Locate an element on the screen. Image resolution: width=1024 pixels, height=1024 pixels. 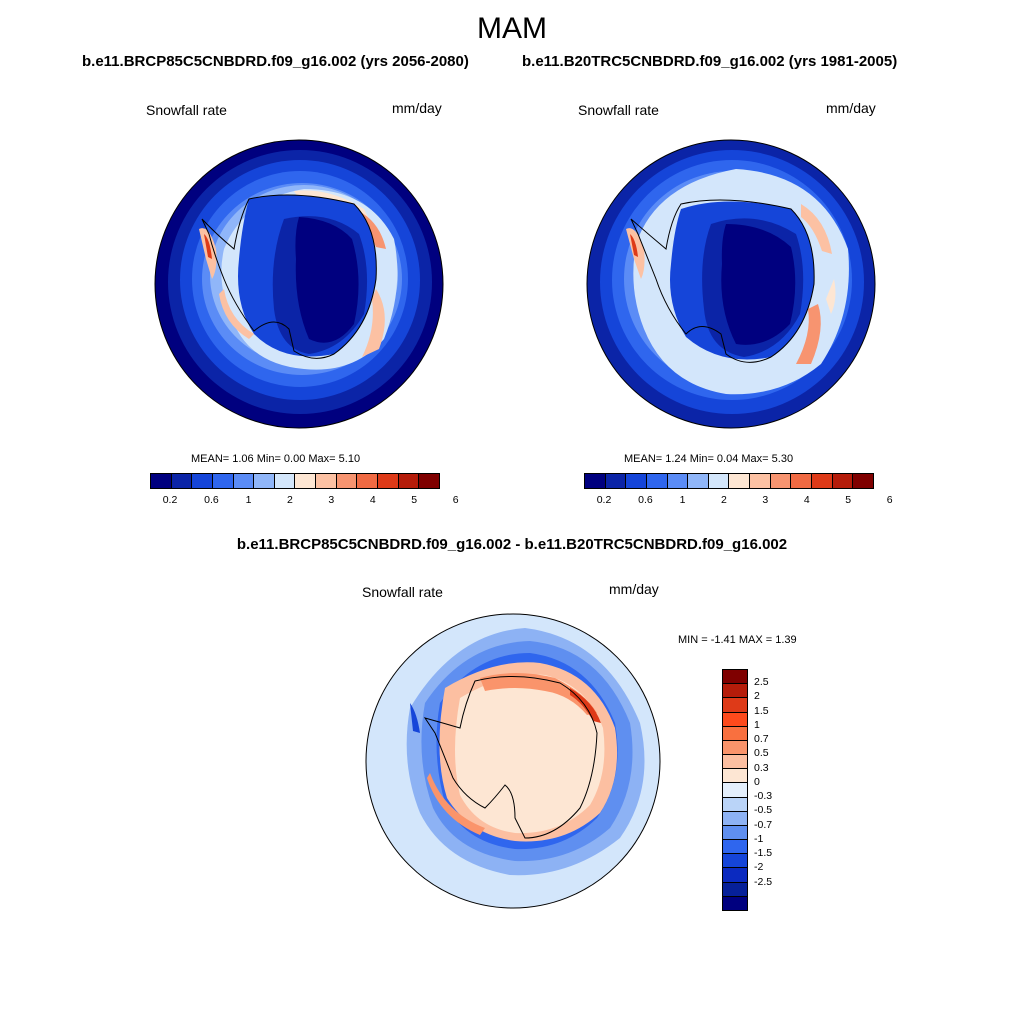
right-stats: MEAN= 1.24 Min= 0.04 Max= 5.30 is located at coordinates (709, 459).